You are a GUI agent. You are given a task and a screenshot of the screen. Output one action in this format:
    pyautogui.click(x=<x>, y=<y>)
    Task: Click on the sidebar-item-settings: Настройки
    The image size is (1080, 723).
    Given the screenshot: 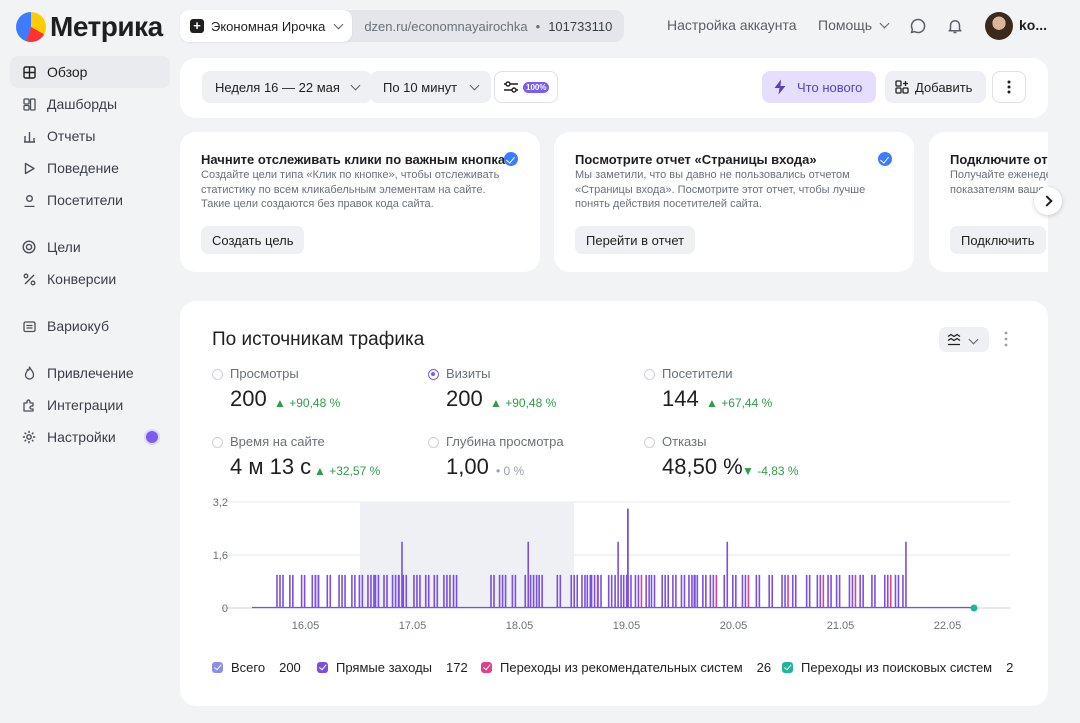 What is the action you would take?
    pyautogui.click(x=90, y=437)
    